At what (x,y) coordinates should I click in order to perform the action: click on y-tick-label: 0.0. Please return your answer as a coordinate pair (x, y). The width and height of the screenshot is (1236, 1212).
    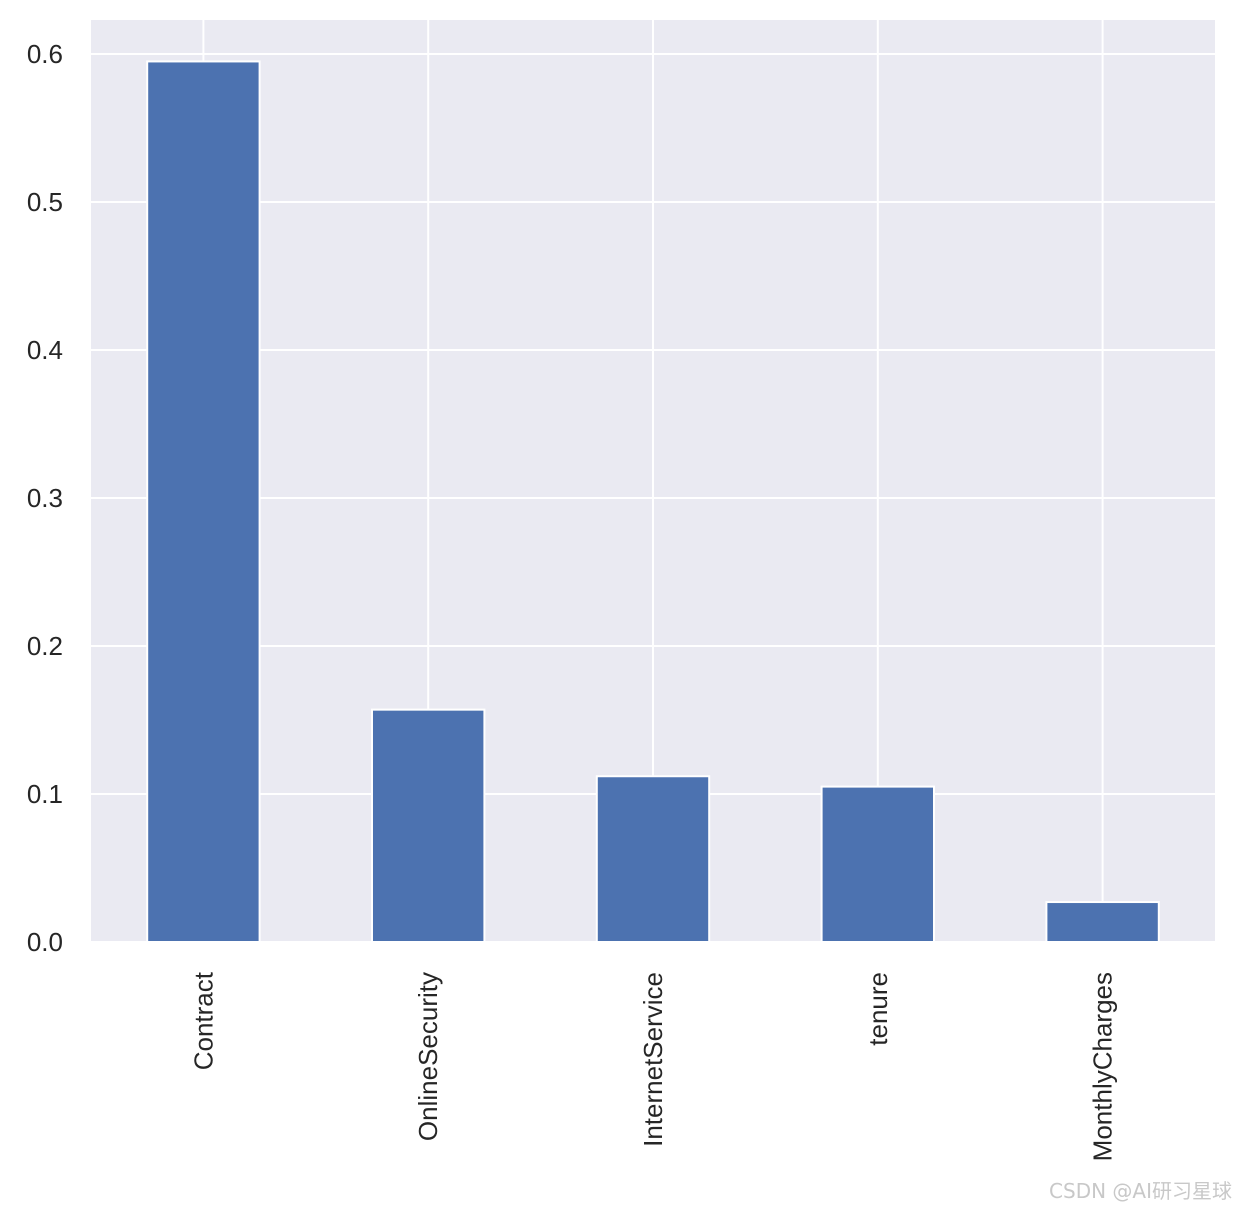
    Looking at the image, I should click on (45, 942).